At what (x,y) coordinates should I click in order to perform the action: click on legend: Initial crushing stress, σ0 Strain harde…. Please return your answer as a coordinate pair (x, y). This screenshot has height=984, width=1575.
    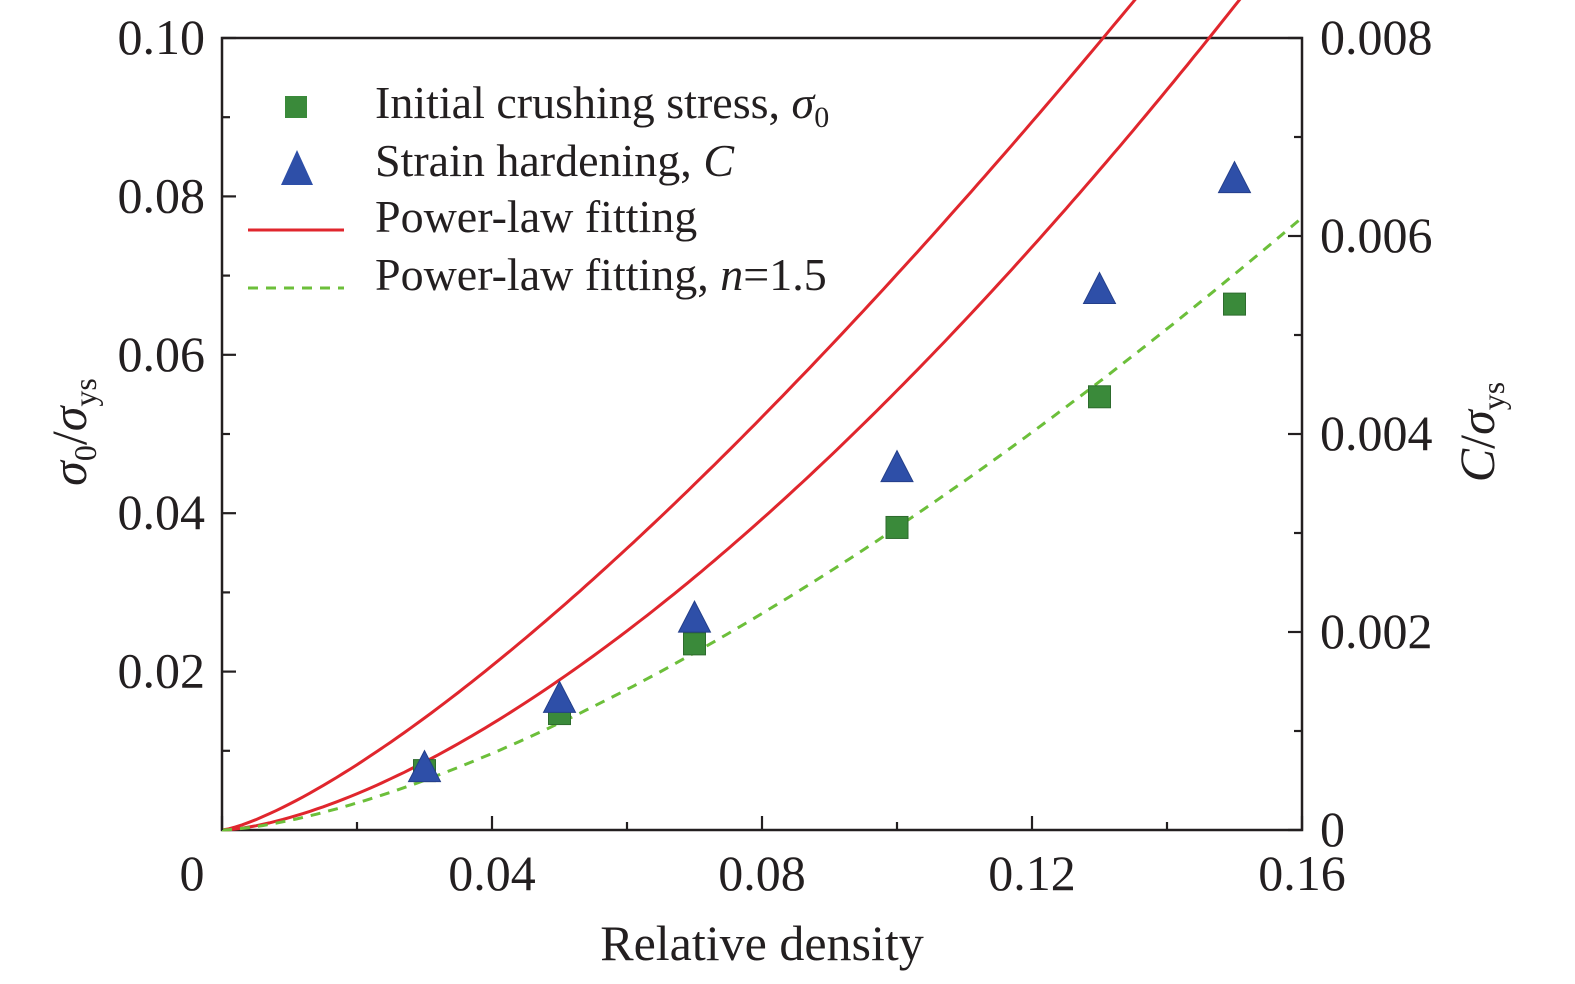
    Looking at the image, I should click on (538, 188).